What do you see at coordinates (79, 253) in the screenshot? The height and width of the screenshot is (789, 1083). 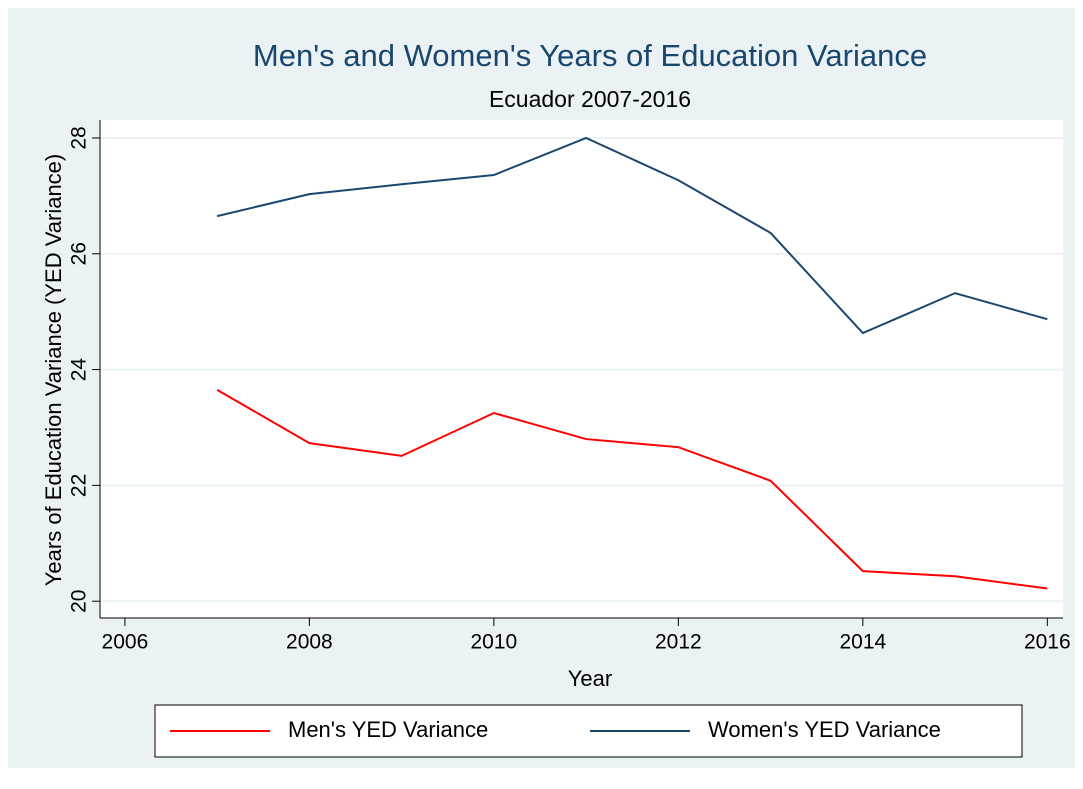 I see `y-tick-label: 26` at bounding box center [79, 253].